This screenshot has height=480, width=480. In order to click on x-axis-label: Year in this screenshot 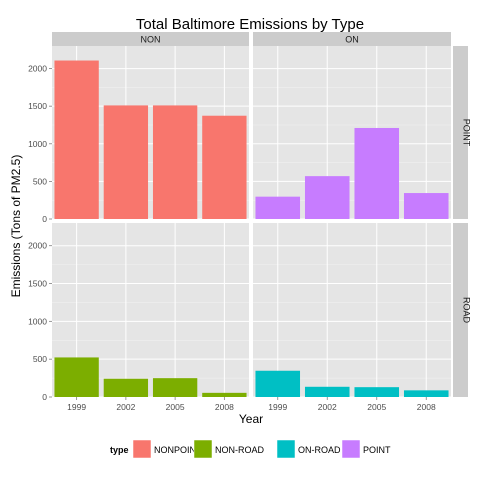, I will do `click(251, 419)`.